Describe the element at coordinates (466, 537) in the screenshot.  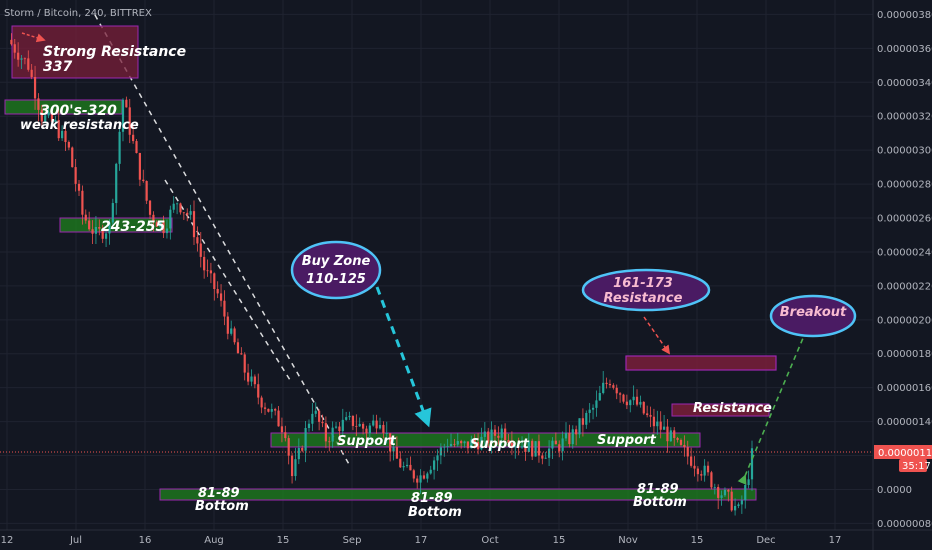
I see `x-axis: 12 Jul 16 Aug 15 Sep 17 Oct 15 Nov 15 Dec 17` at that location.